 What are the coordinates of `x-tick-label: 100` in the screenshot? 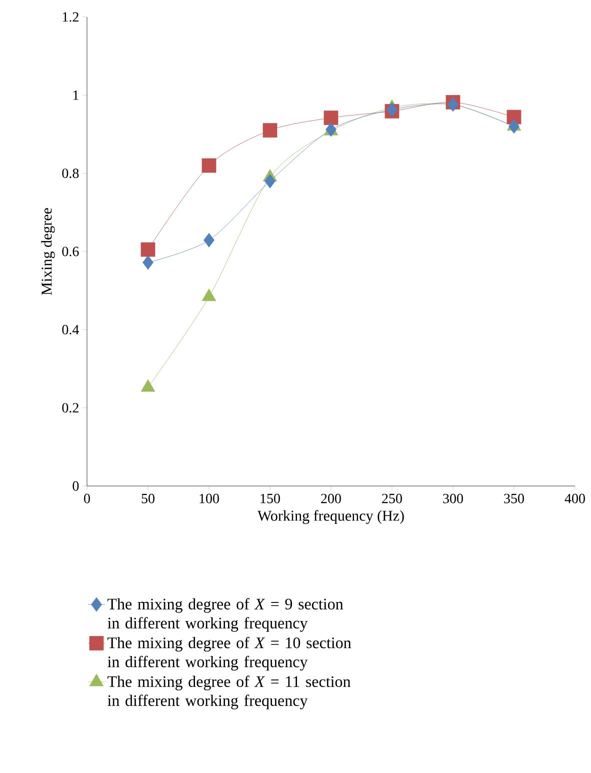 It's located at (209, 499).